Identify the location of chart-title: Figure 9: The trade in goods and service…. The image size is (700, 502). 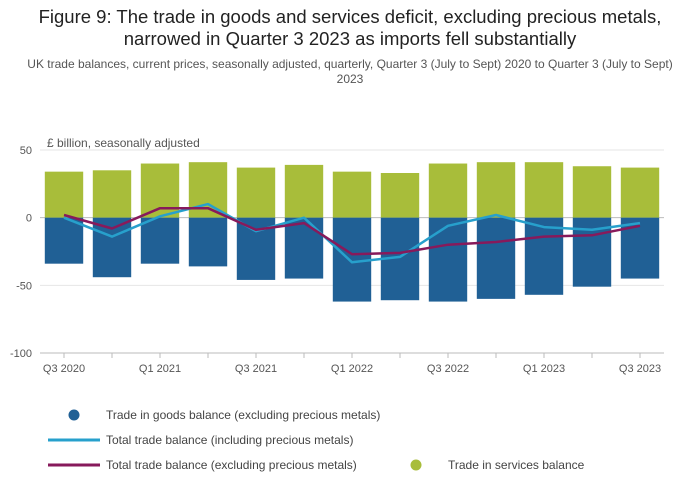
(350, 27).